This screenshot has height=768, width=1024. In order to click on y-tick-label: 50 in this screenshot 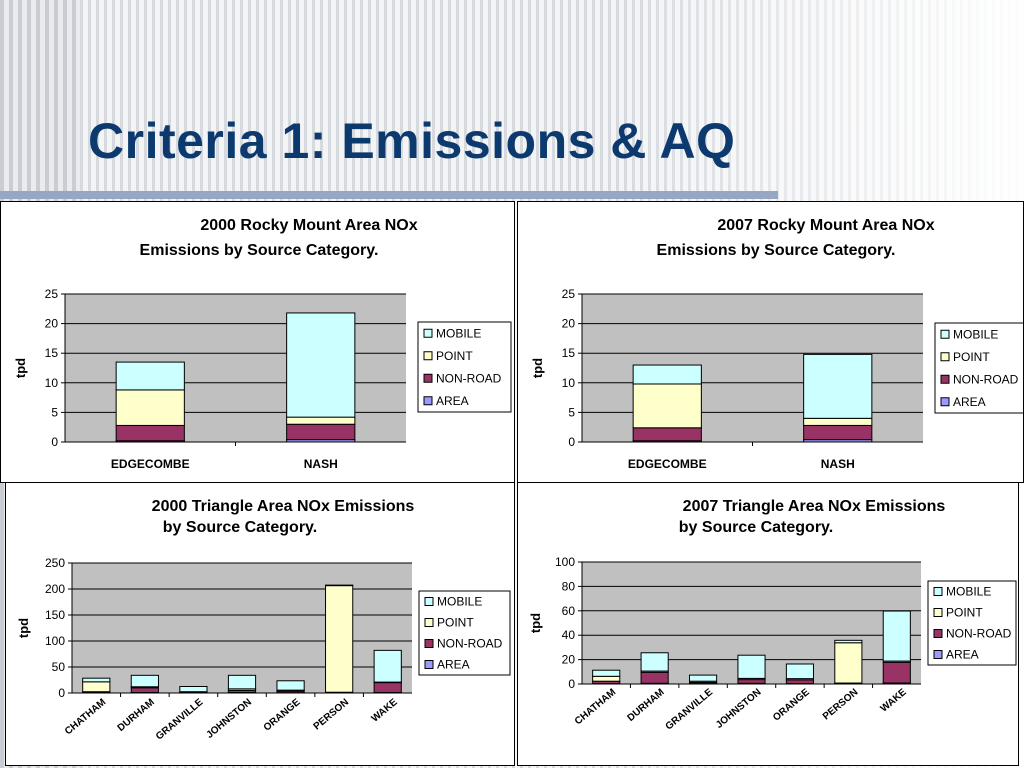, I will do `click(59, 667)`.